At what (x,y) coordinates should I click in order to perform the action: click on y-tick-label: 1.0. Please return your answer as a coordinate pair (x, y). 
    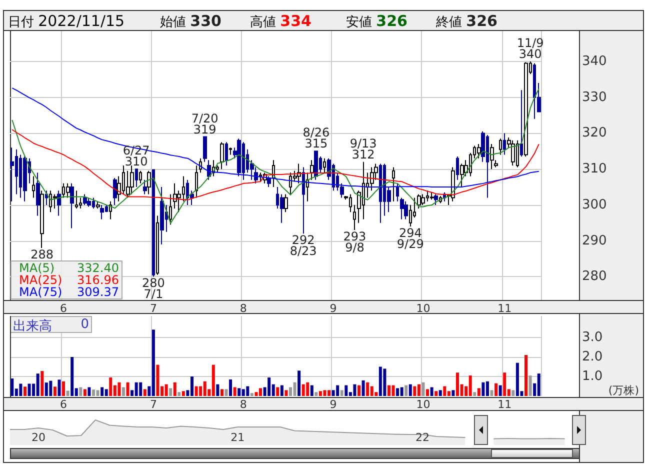
    Looking at the image, I should click on (592, 376).